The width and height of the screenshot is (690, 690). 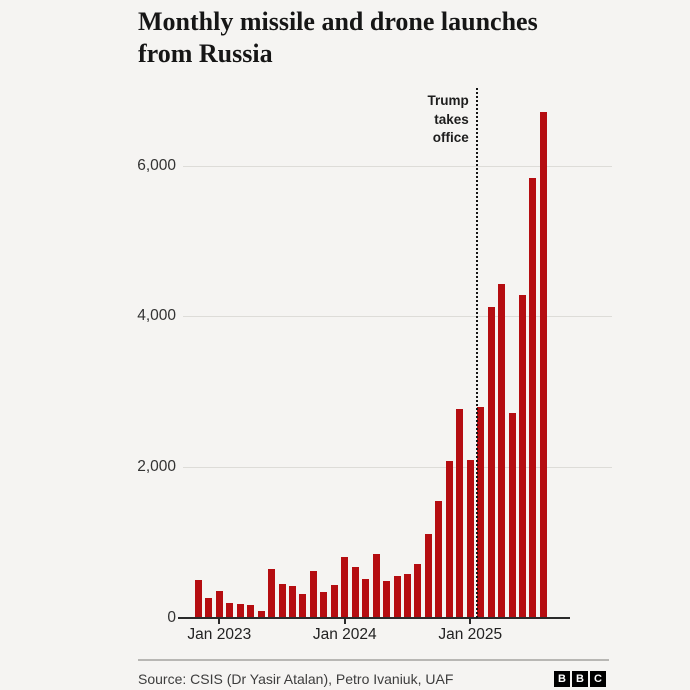 I want to click on bar-aug-2024, so click(x=418, y=590).